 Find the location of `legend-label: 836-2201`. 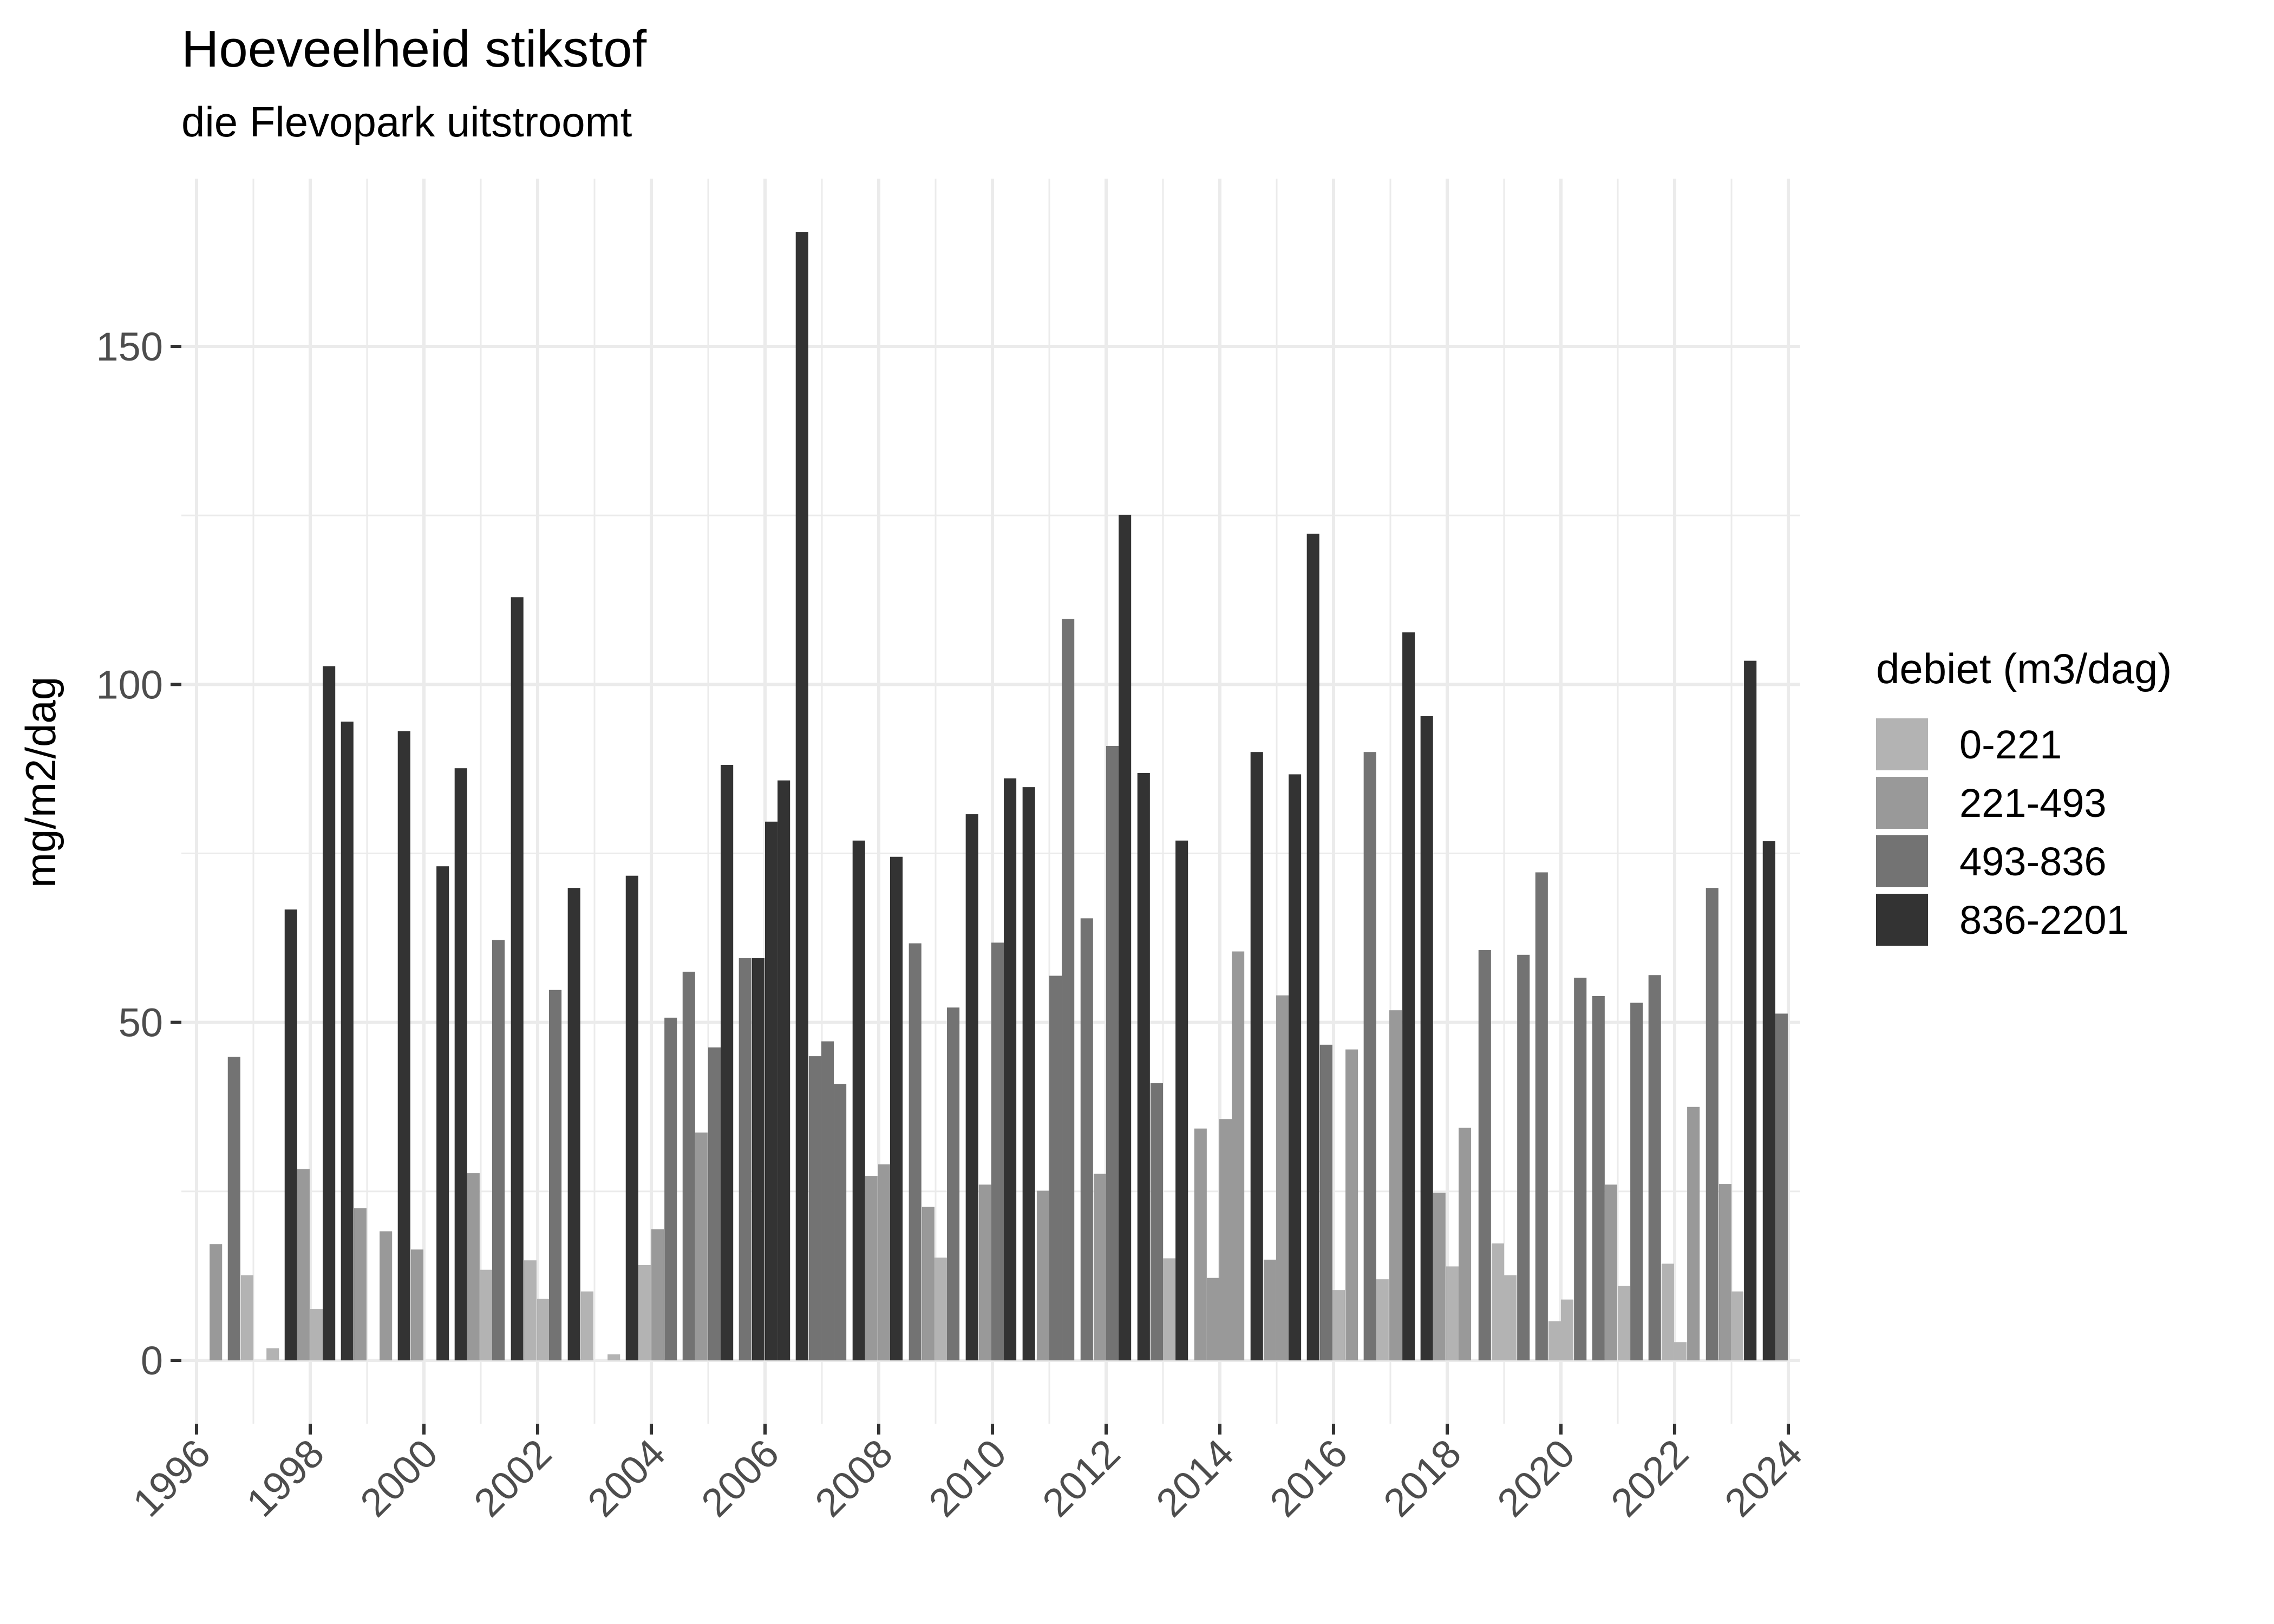

legend-label: 836-2201 is located at coordinates (2044, 919).